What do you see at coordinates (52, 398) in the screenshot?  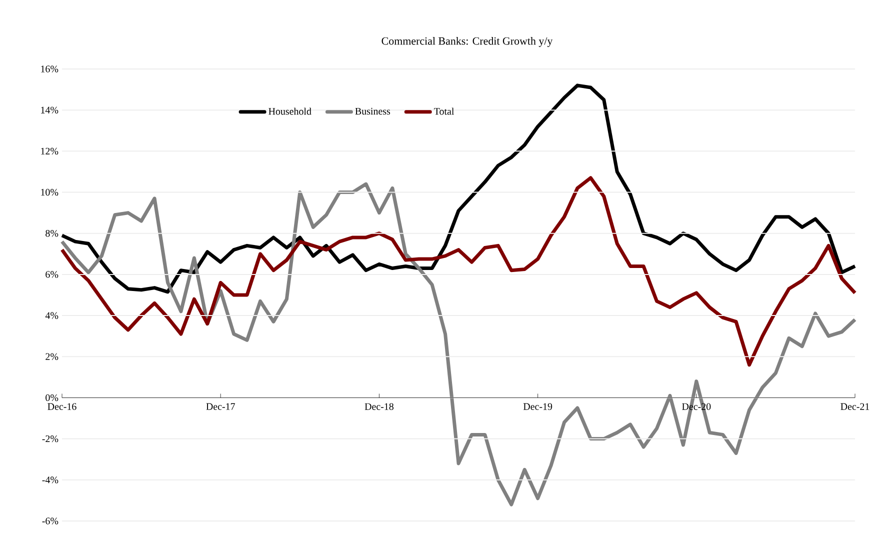 I see `y-tick-label: 0%` at bounding box center [52, 398].